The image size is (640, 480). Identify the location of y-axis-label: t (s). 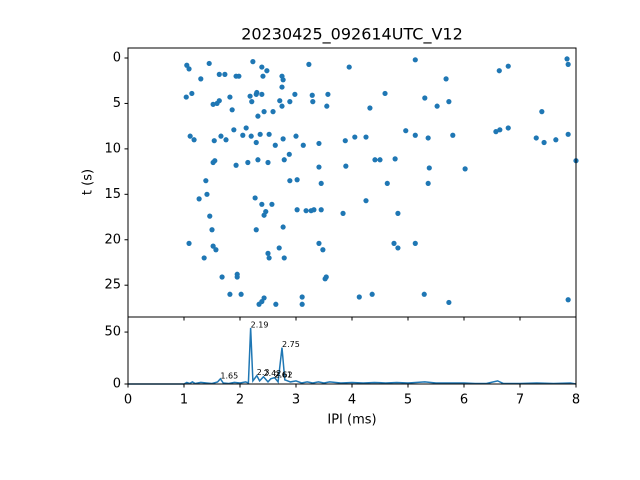
(88, 182).